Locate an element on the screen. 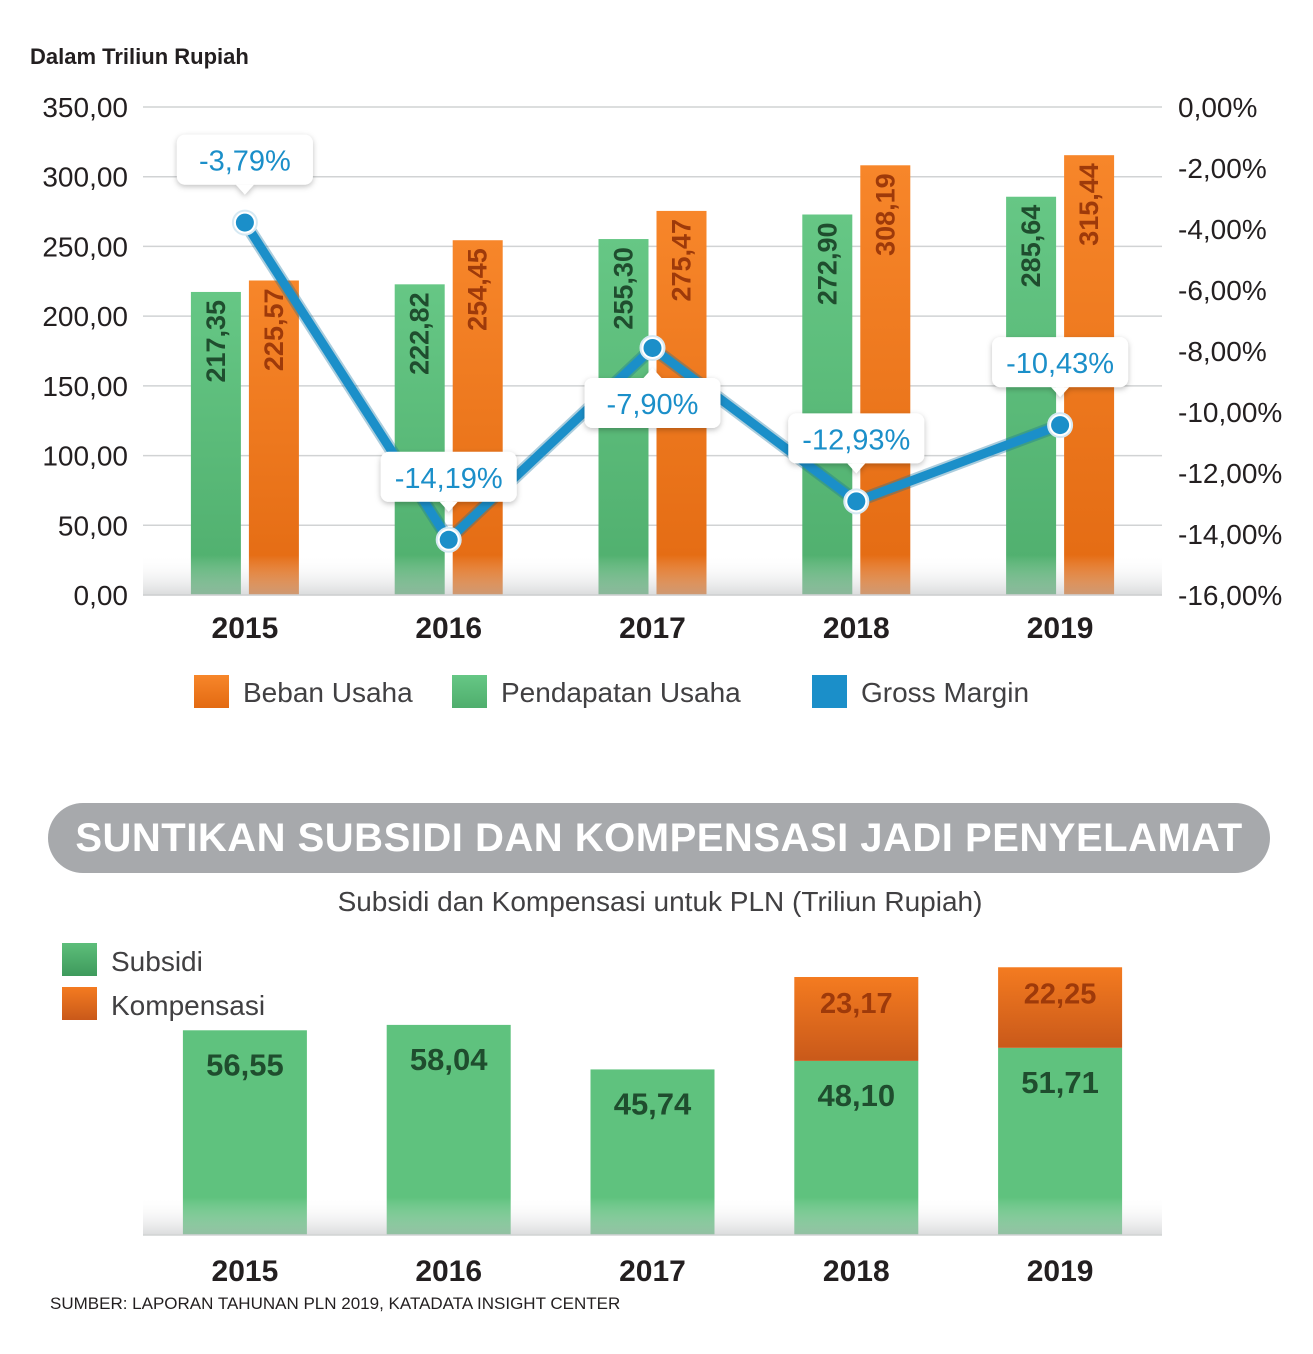 Image resolution: width=1313 pixels, height=1354 pixels. bar-value-label: 315,44 is located at coordinates (1089, 204).